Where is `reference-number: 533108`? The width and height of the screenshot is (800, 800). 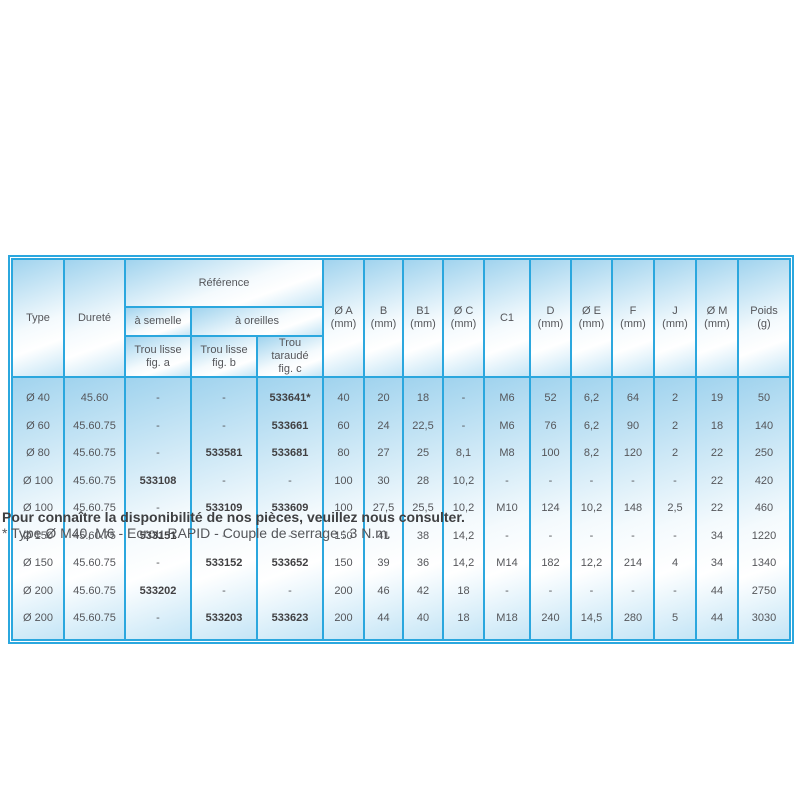 reference-number: 533108 is located at coordinates (158, 480).